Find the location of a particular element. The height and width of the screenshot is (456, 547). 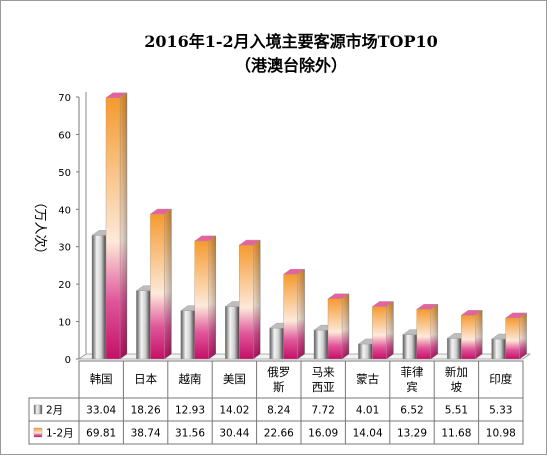

y-axis-label: （万人次） is located at coordinates (40, 227).